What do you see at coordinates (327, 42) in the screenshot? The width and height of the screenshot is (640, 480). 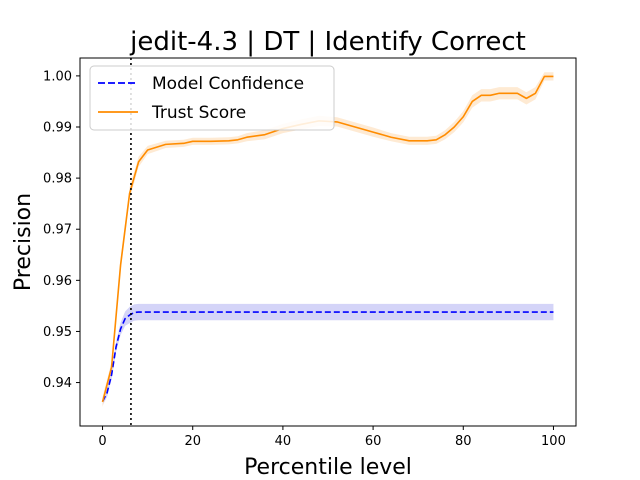 I see `chart-title: jedit-4.3 | DT | Identify Correct` at bounding box center [327, 42].